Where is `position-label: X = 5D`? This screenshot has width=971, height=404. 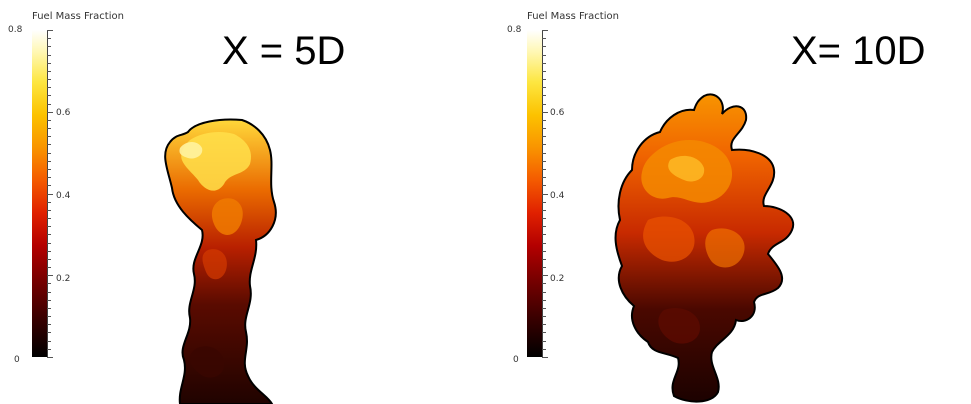
position-label: X = 5D is located at coordinates (284, 51).